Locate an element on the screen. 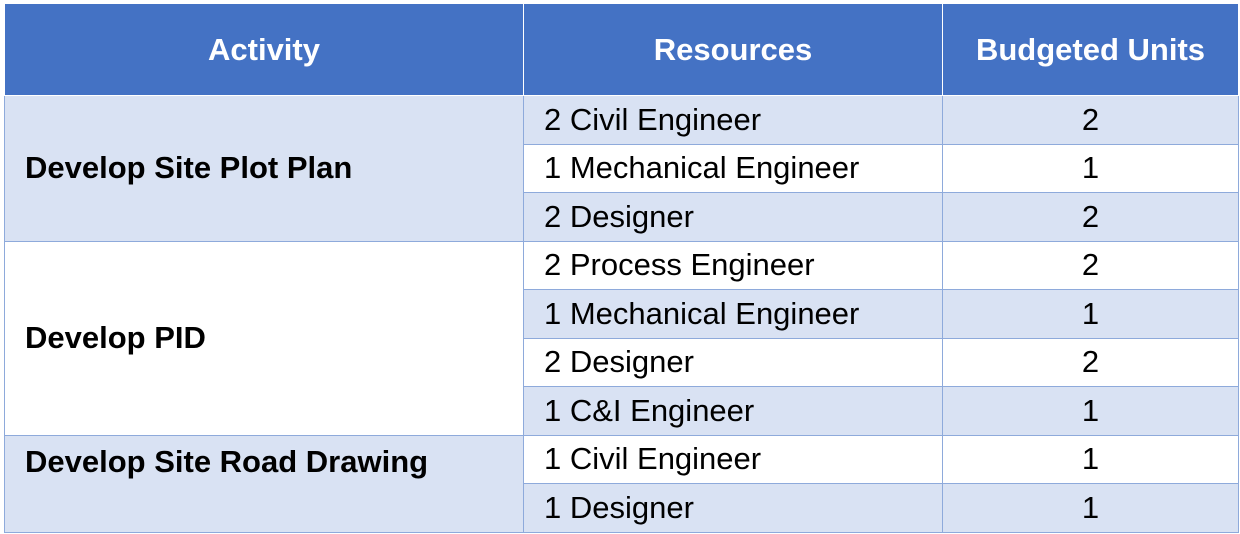 The height and width of the screenshot is (534, 1240). header-budgeted-units: Budgeted Units is located at coordinates (1090, 49).